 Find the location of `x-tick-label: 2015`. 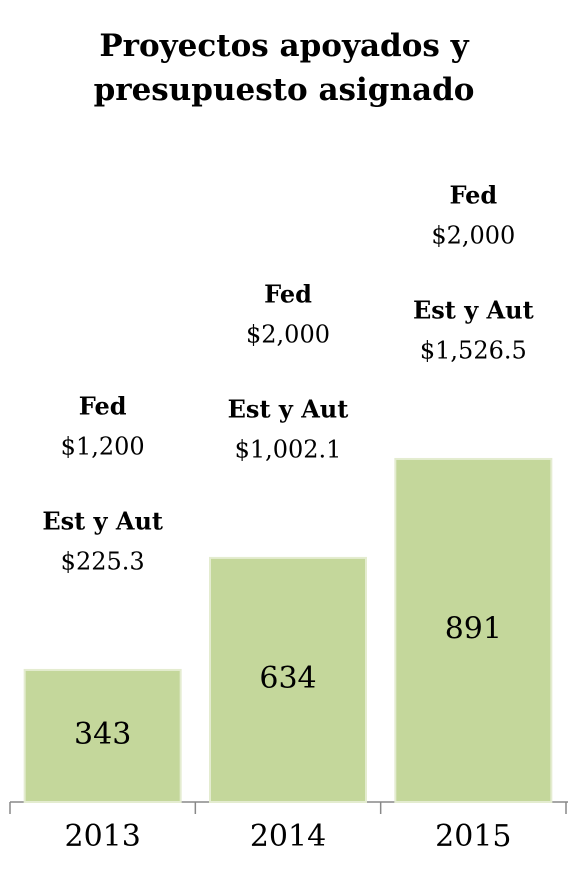

x-tick-label: 2015 is located at coordinates (473, 836).